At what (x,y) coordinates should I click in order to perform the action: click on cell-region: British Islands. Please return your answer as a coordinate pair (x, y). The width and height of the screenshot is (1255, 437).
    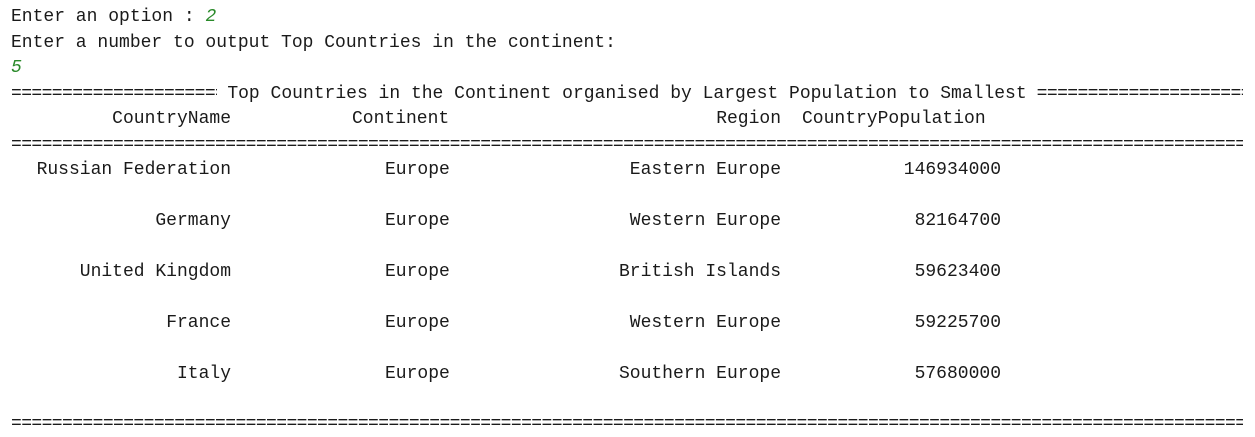
    Looking at the image, I should click on (699, 272).